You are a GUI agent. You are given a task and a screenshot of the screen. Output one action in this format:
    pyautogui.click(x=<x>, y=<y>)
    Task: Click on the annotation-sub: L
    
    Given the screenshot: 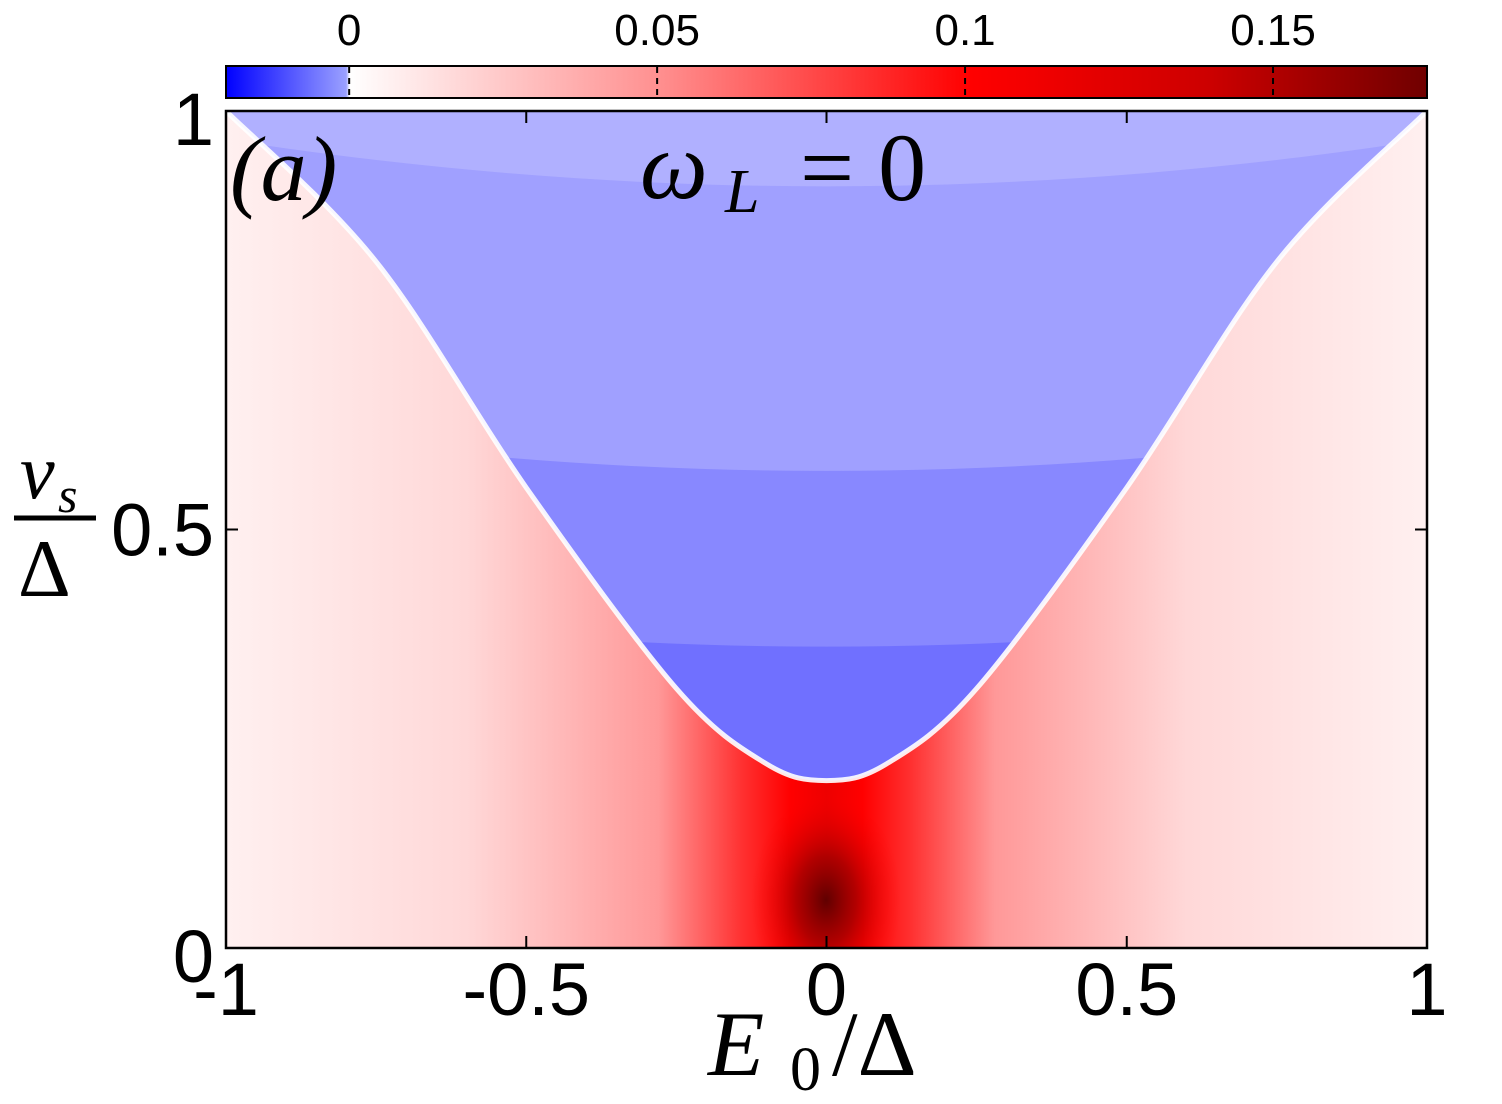 What is the action you would take?
    pyautogui.click(x=741, y=192)
    